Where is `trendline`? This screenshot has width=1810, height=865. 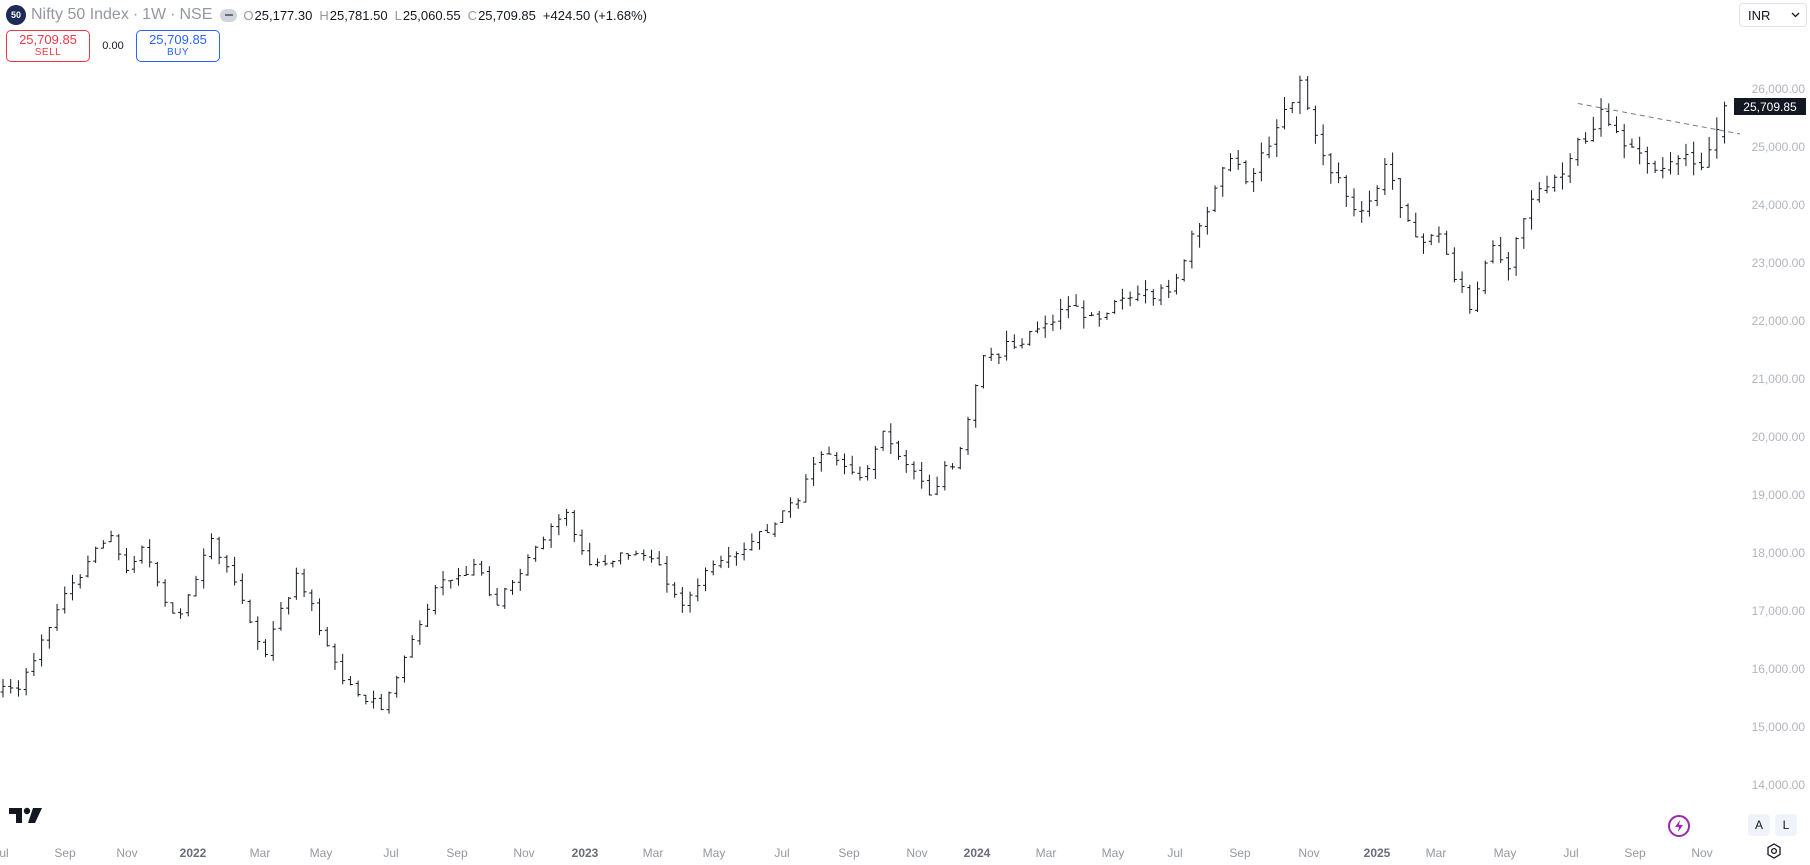 trendline is located at coordinates (1658, 119).